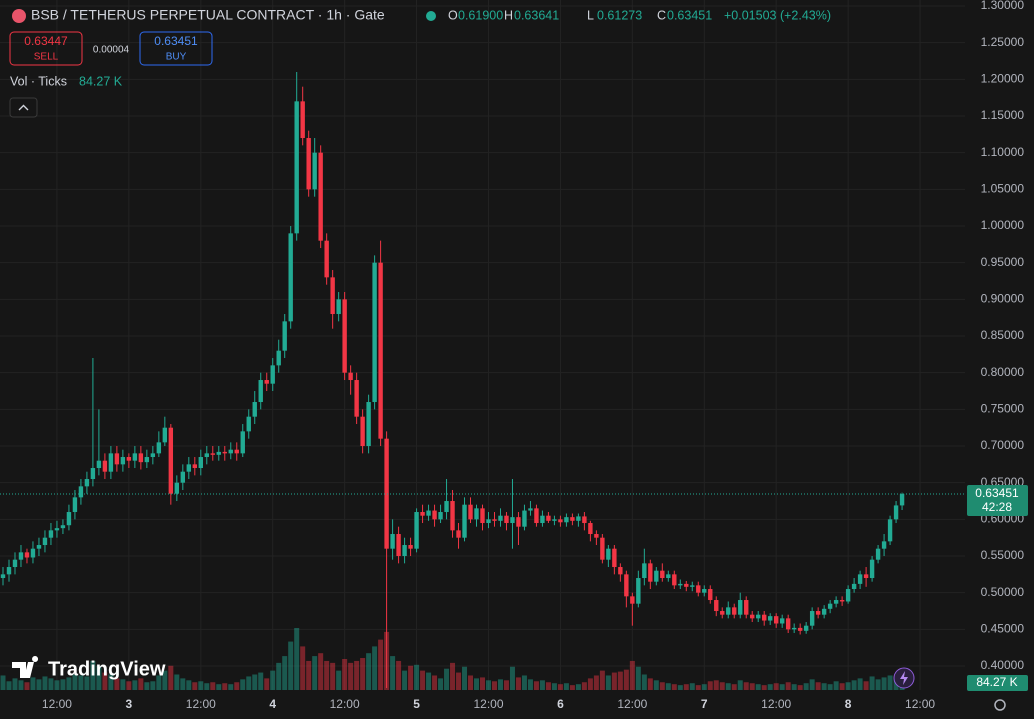 Image resolution: width=1034 pixels, height=719 pixels. I want to click on y-tick-label: 0.95000, so click(1003, 262).